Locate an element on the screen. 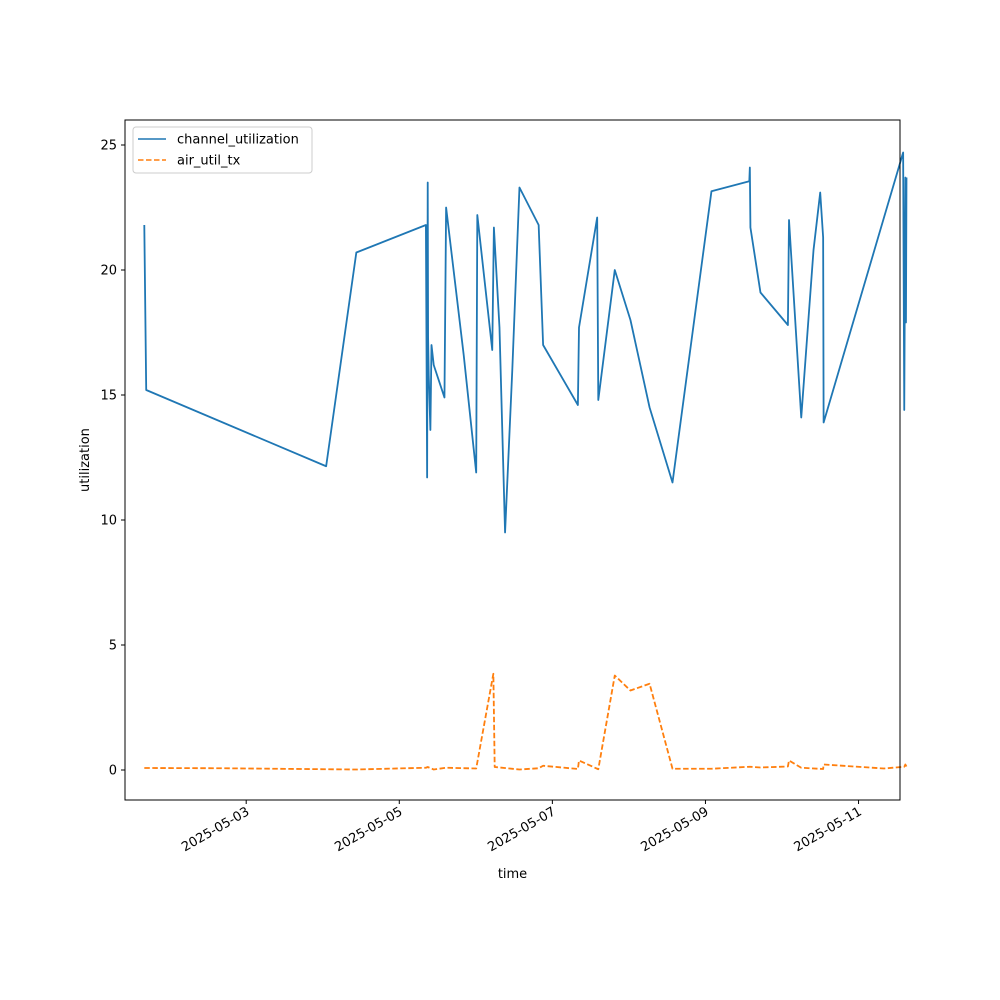 The image size is (1000, 1000). legend: channel_utilization air_util_tx is located at coordinates (222, 150).